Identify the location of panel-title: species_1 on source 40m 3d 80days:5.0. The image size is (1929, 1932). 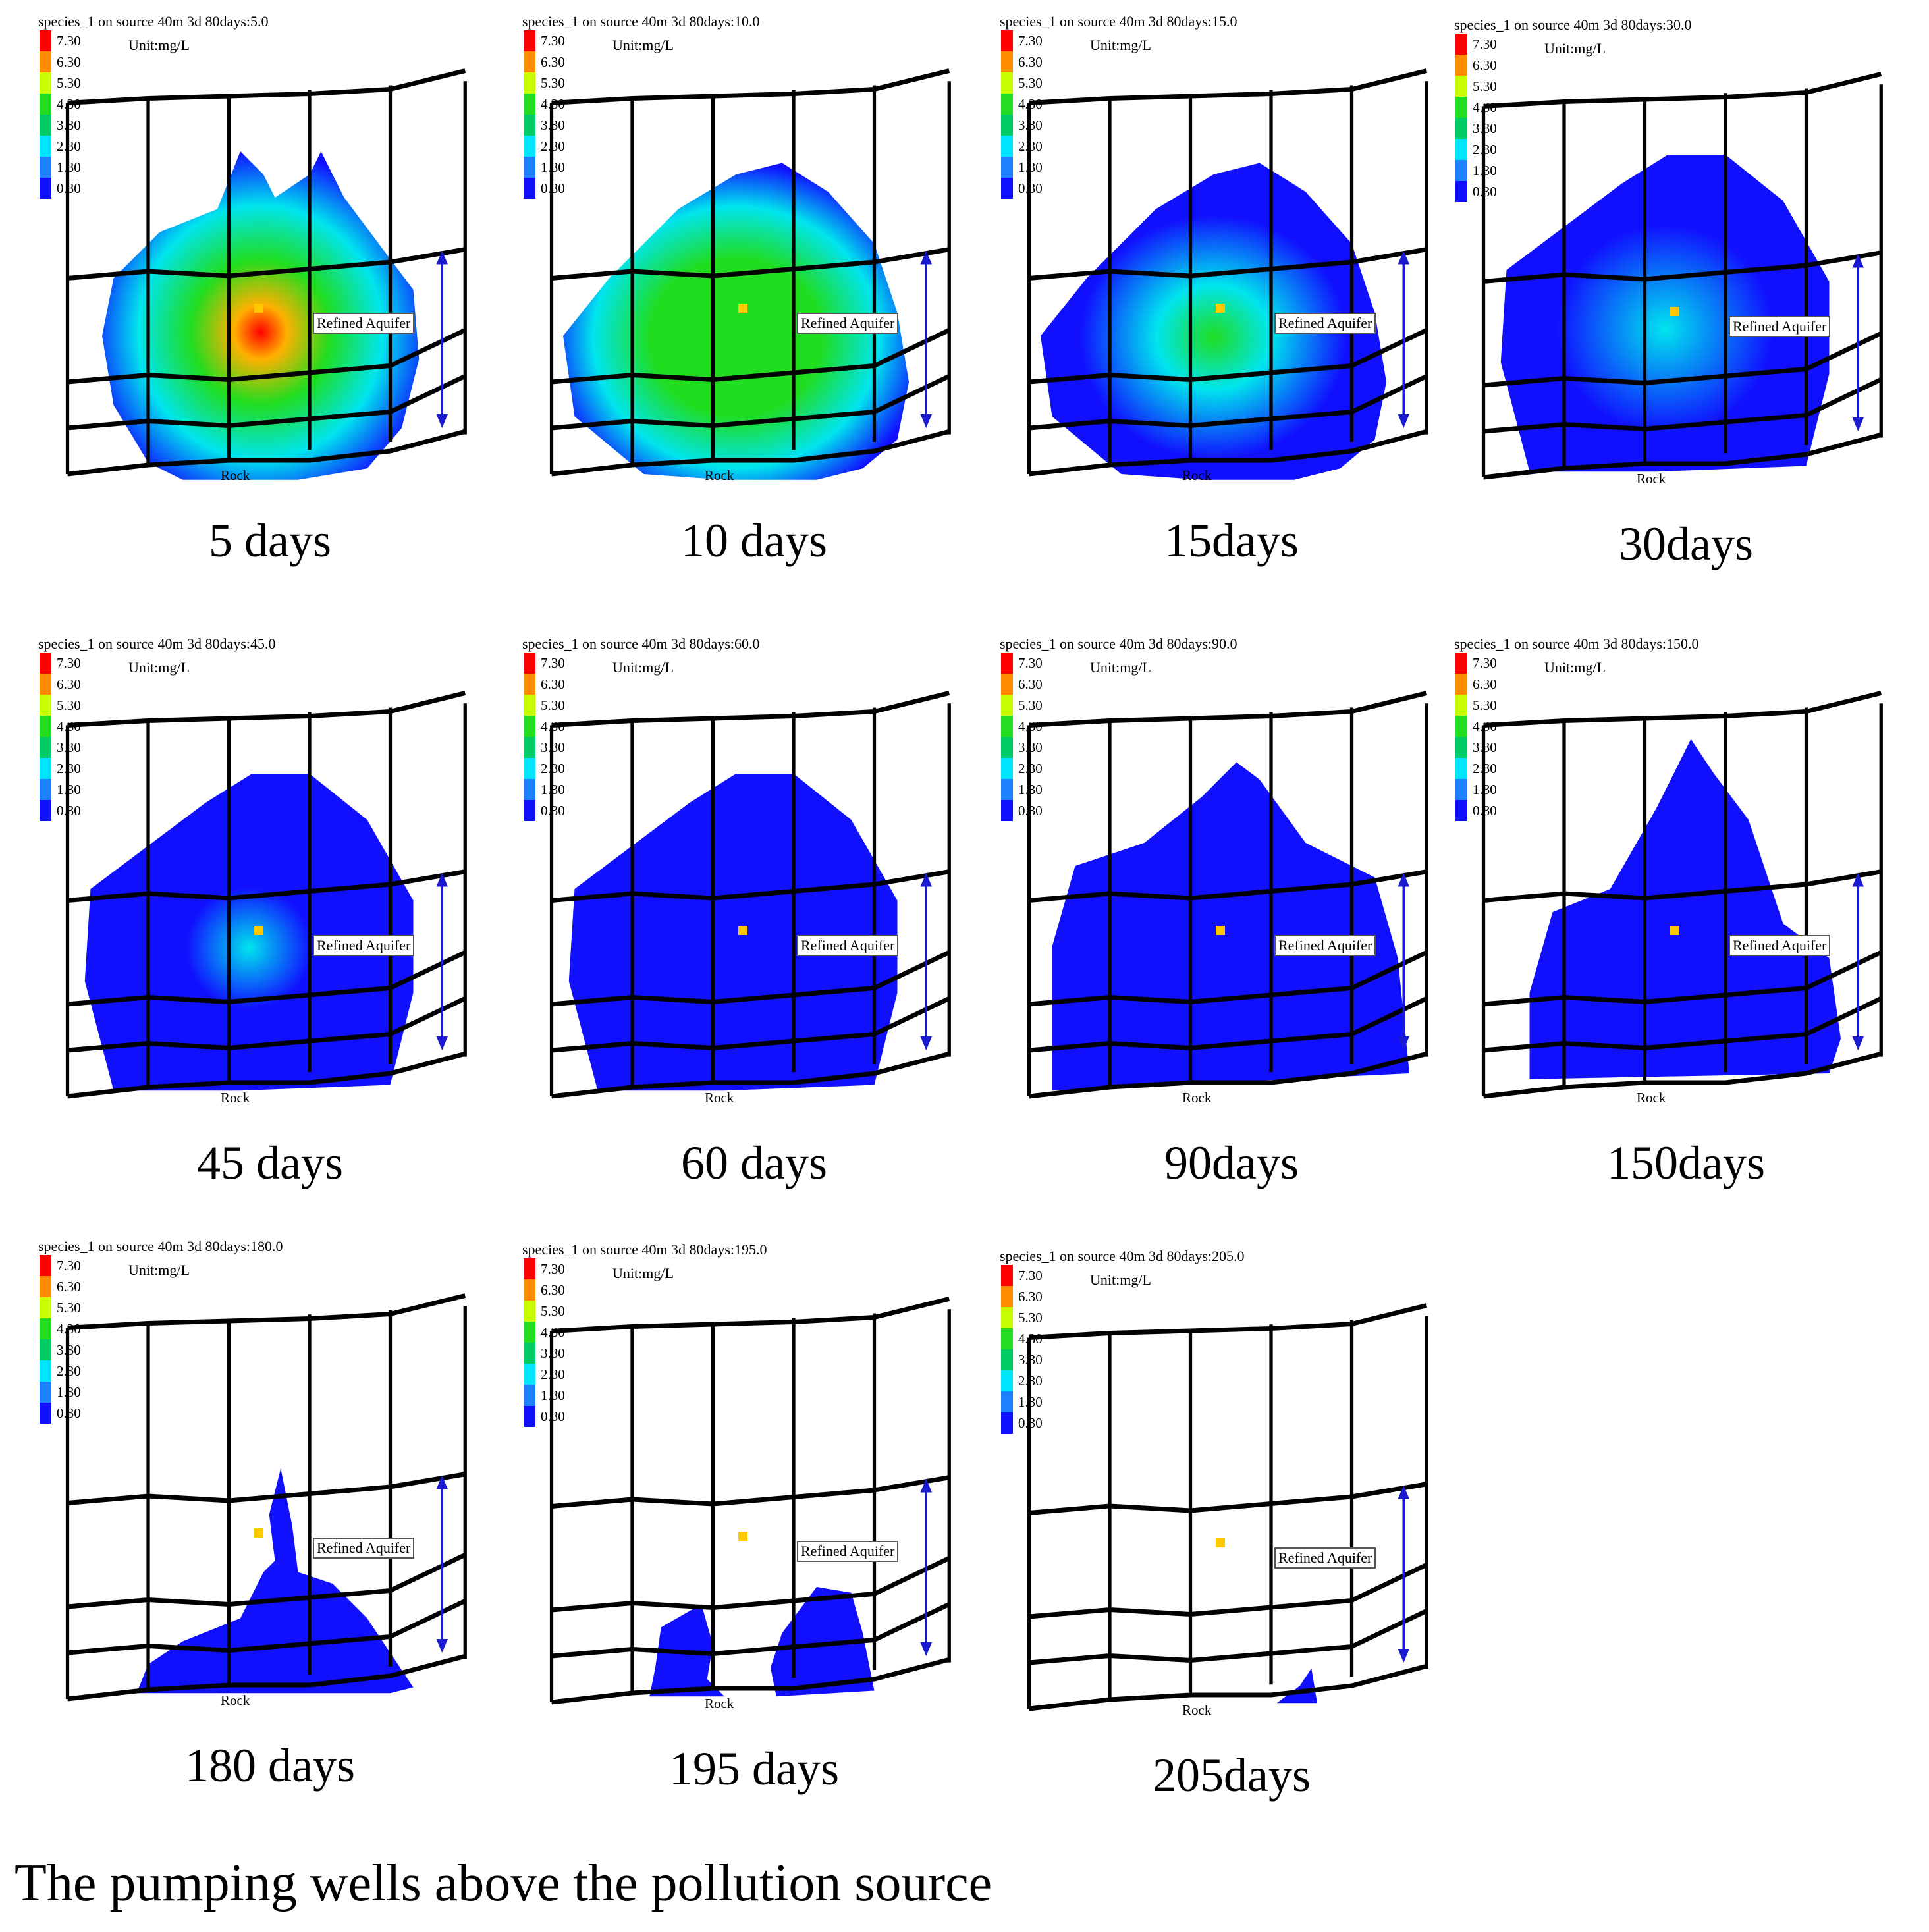
(153, 22).